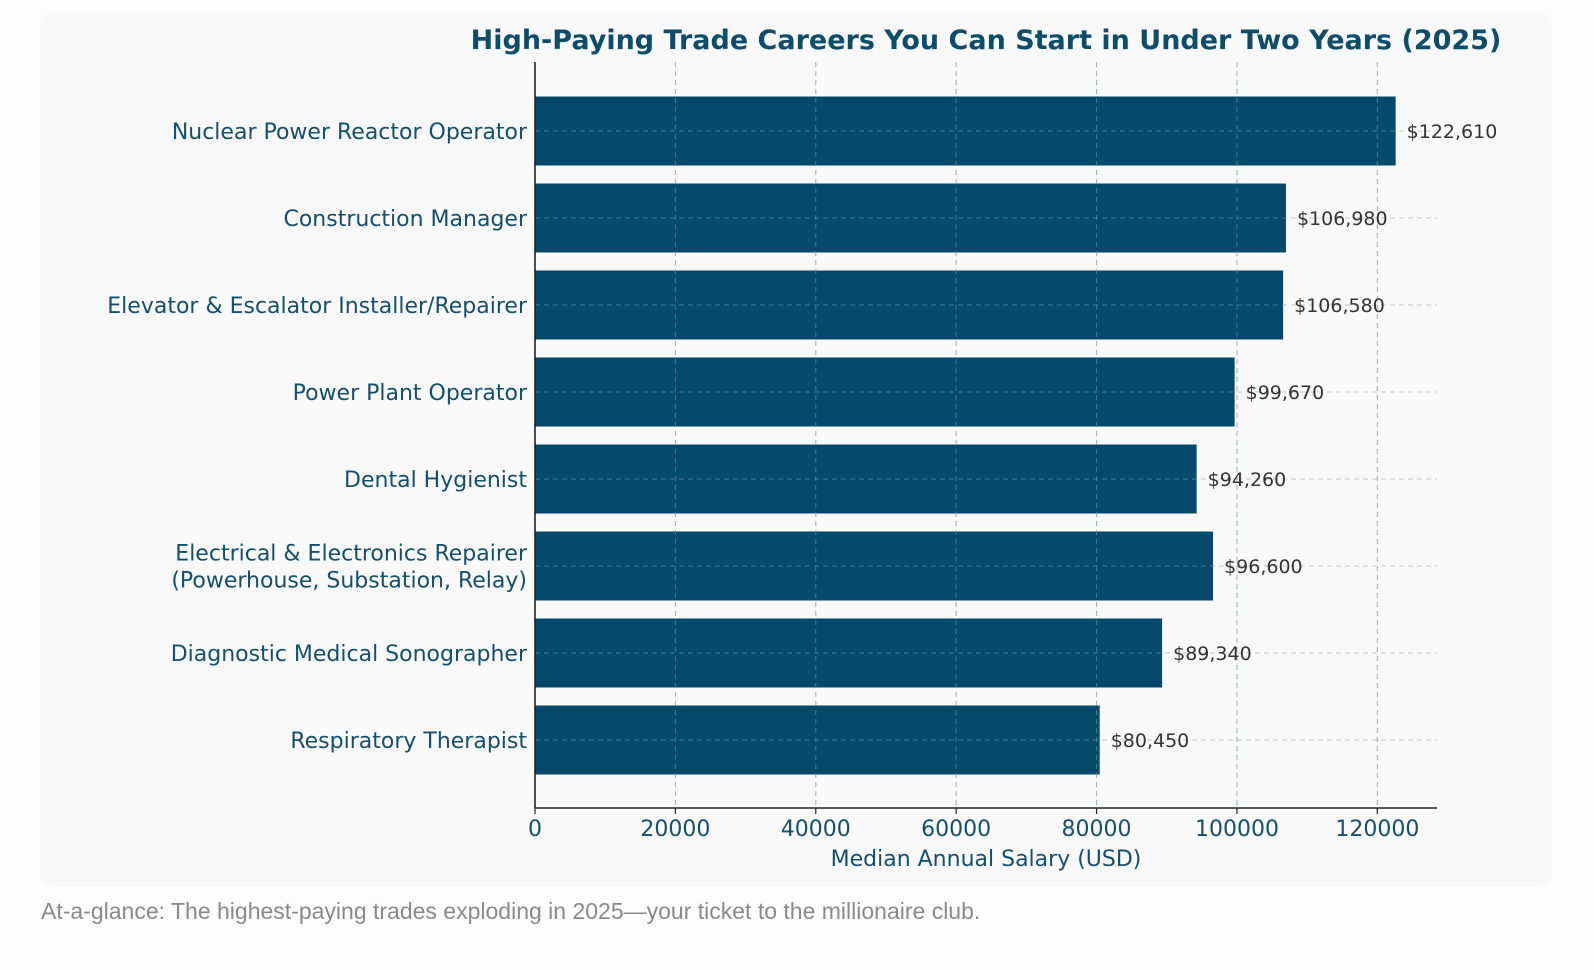 Image resolution: width=1594 pixels, height=970 pixels. Describe the element at coordinates (1452, 132) in the screenshot. I see `value-label: $122,610` at that location.